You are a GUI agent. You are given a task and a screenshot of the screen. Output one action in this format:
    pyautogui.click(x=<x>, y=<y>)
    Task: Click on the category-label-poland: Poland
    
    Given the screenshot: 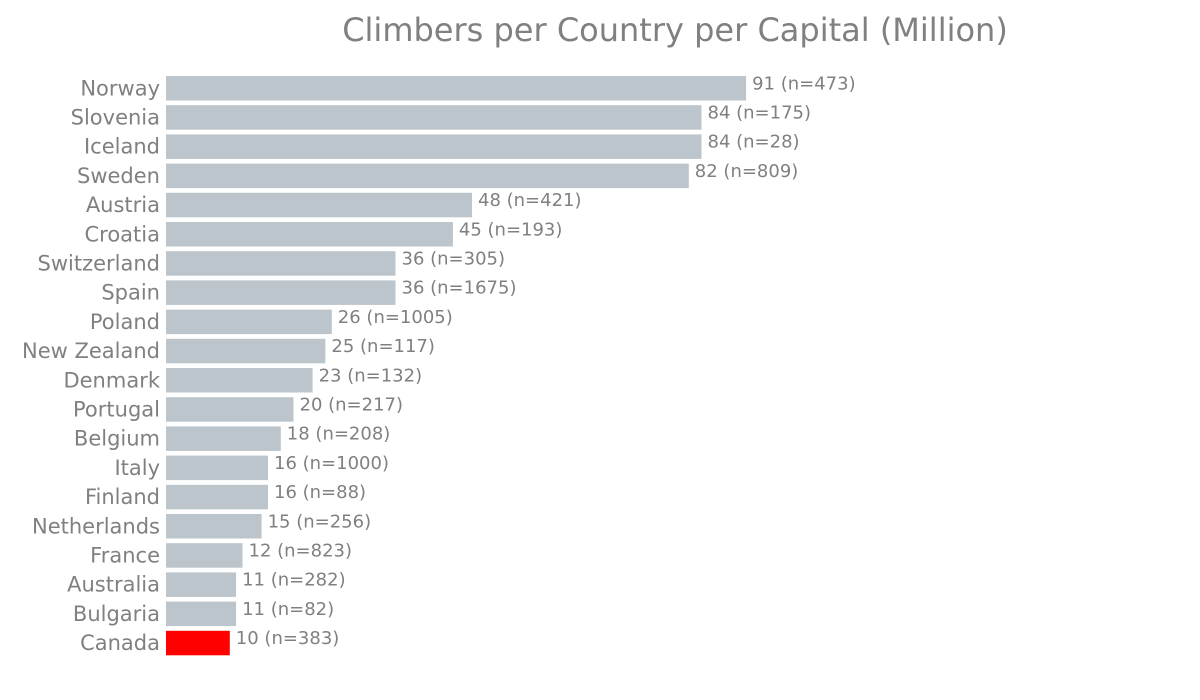 What is the action you would take?
    pyautogui.click(x=125, y=322)
    